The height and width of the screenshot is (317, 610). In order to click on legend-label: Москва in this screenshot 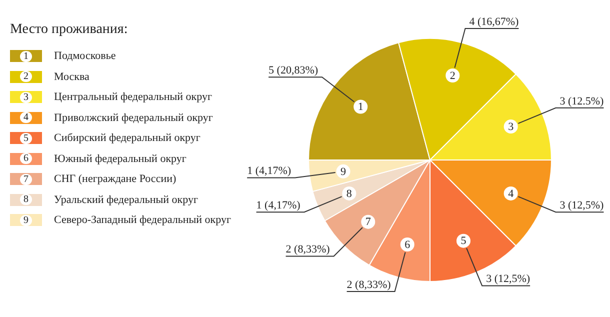, I will do `click(72, 76)`.